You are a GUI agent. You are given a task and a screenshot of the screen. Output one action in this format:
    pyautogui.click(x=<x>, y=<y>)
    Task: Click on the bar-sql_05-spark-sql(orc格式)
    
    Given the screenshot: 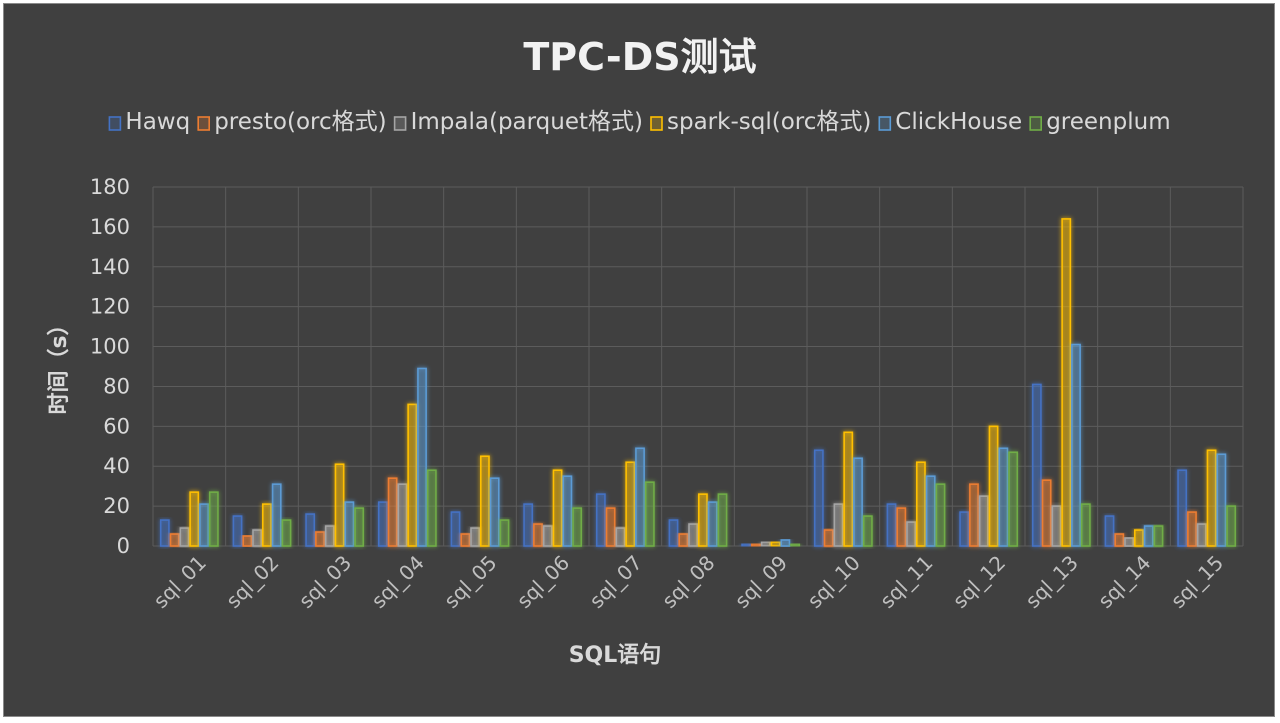 What is the action you would take?
    pyautogui.click(x=484, y=501)
    